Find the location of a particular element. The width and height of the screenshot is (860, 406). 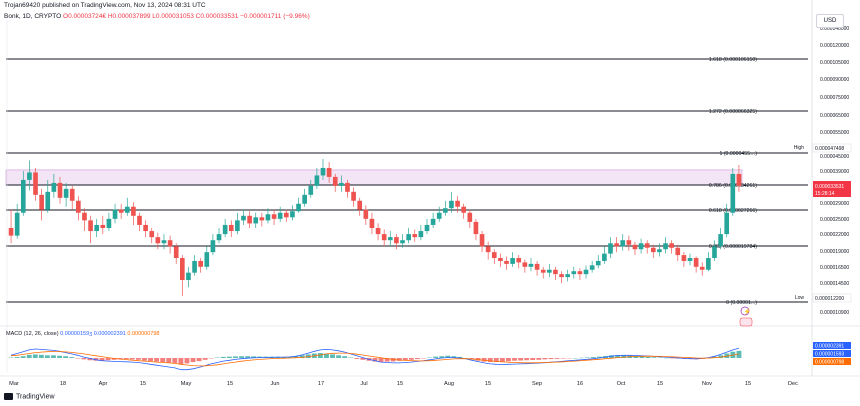

y-tick-label: 0.000016500 is located at coordinates (834, 268).